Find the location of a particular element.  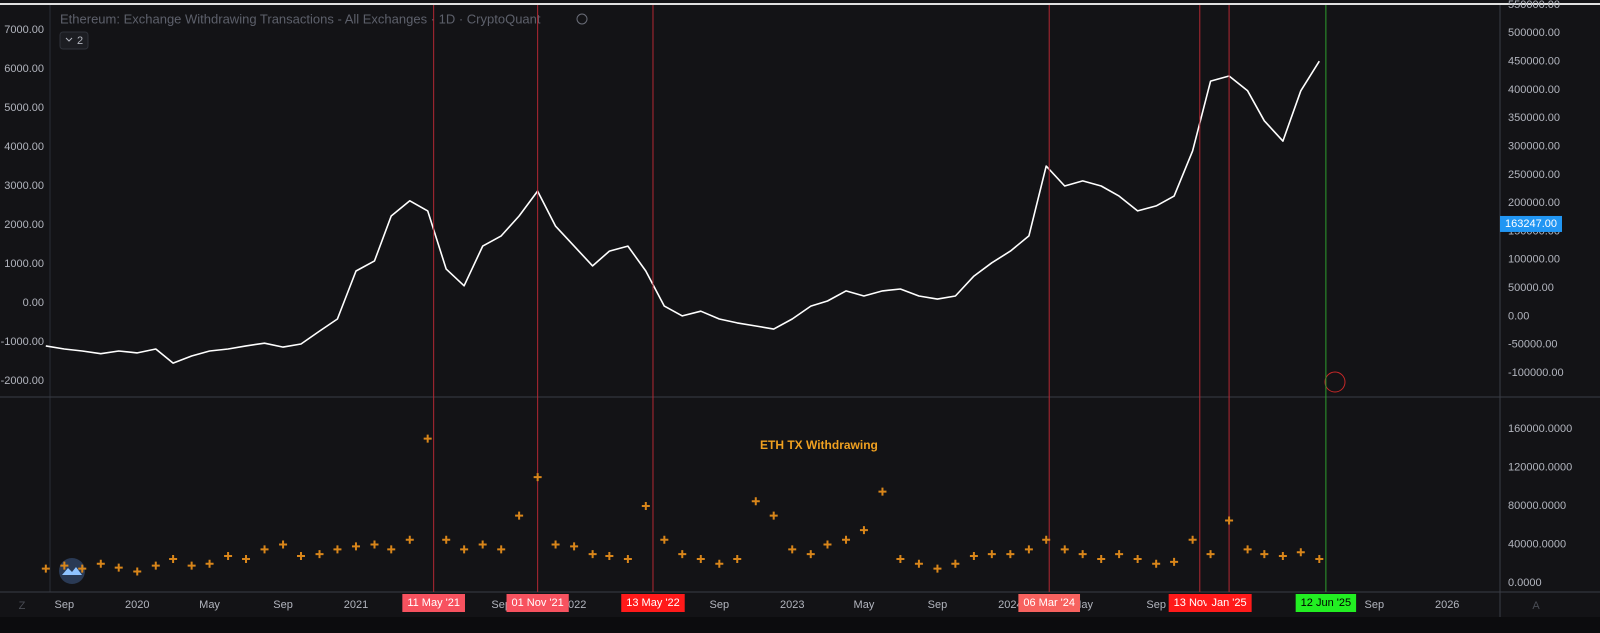

footer is located at coordinates (800, 625).